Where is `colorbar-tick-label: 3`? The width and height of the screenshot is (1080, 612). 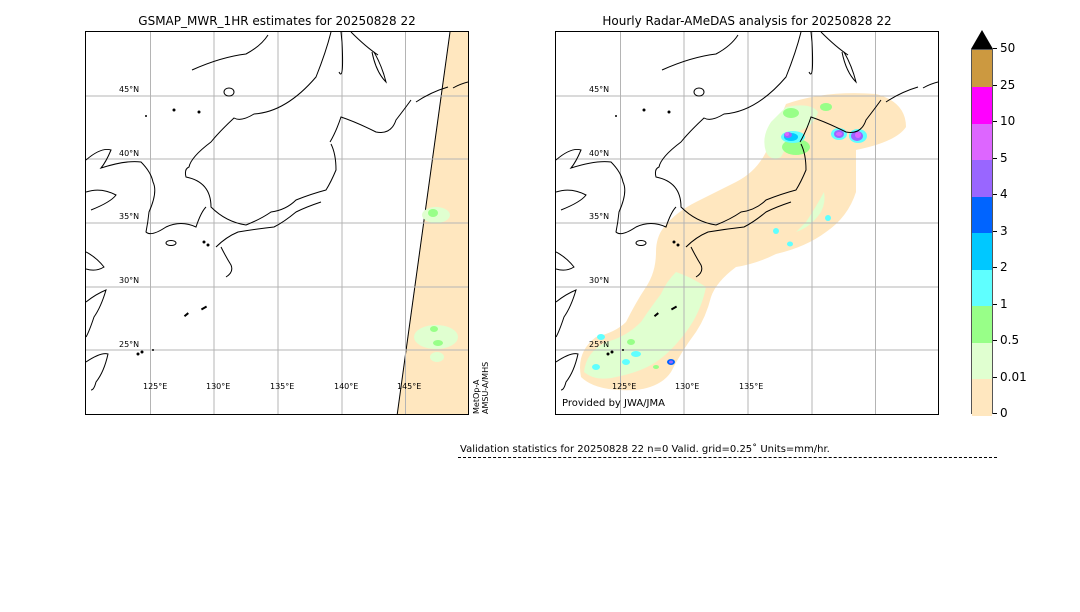 colorbar-tick-label: 3 is located at coordinates (1004, 230).